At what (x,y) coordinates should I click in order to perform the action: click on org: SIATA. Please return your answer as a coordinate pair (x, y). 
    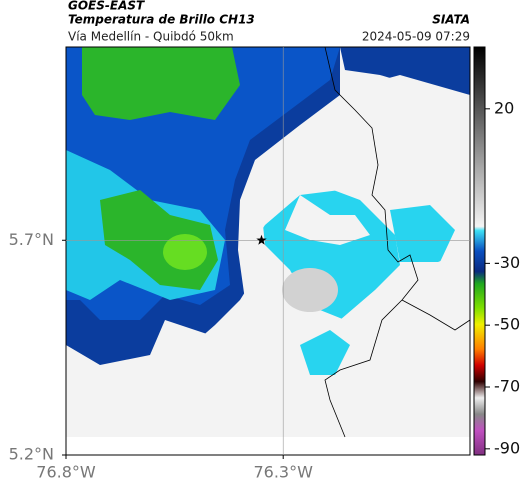
    Looking at the image, I should click on (451, 20).